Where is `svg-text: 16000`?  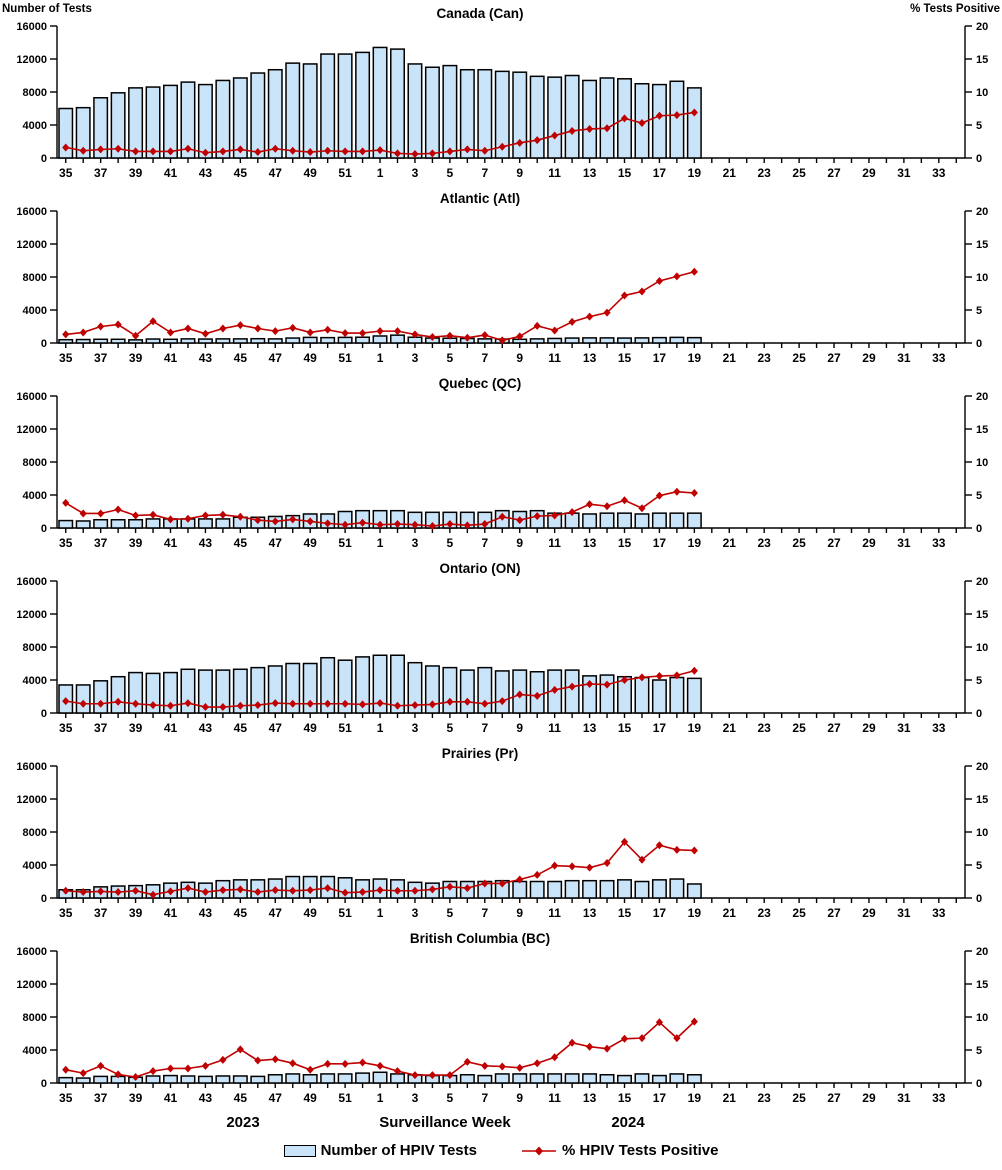
svg-text: 16000 is located at coordinates (31, 952).